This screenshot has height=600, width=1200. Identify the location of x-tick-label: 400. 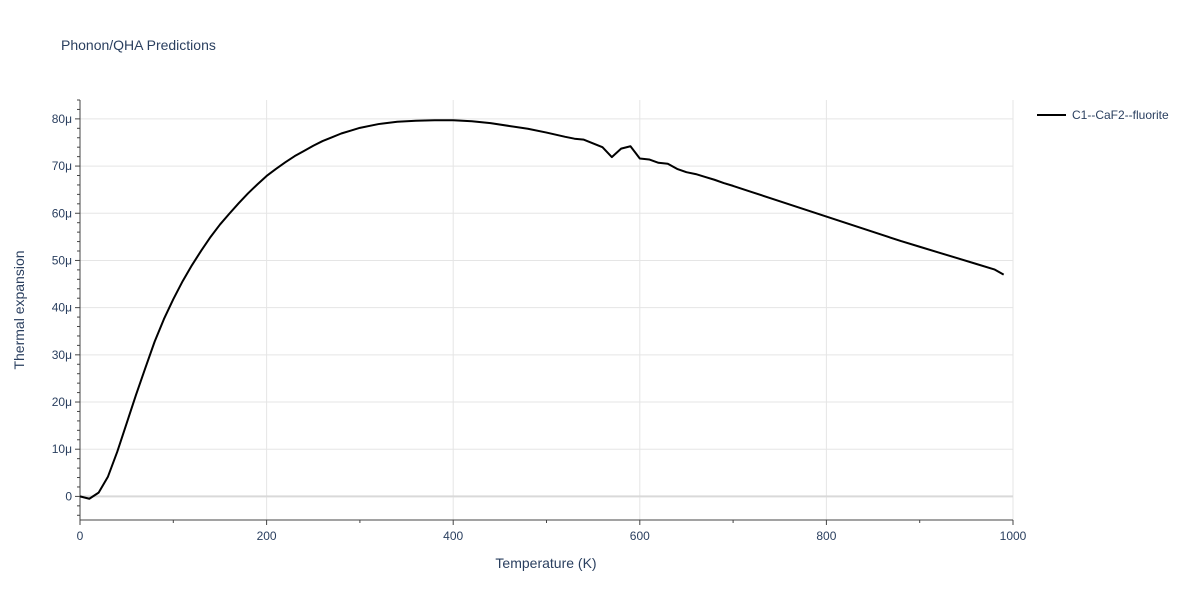
(453, 536).